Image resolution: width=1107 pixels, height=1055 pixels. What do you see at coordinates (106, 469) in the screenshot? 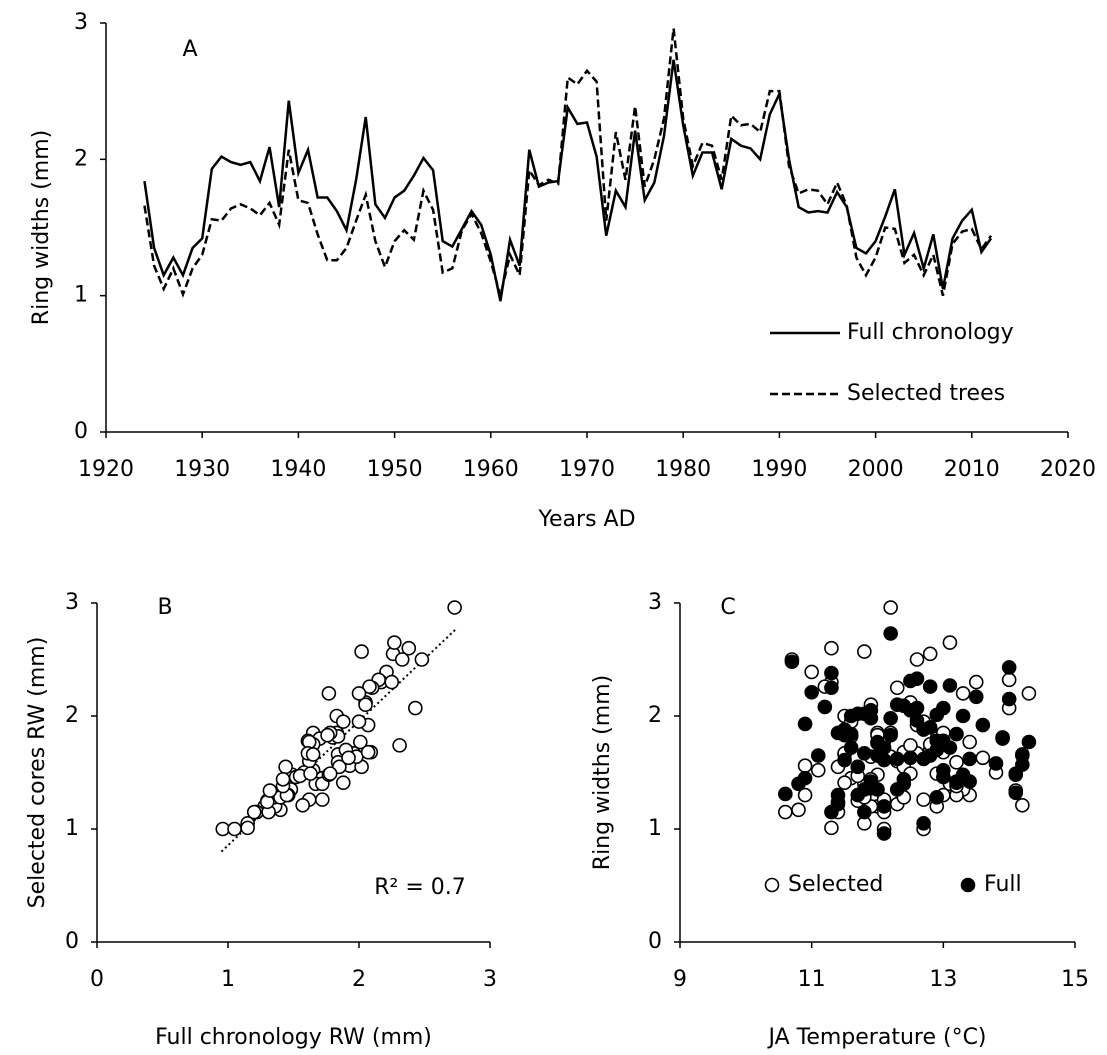
I see `x-tick-label: 1920` at bounding box center [106, 469].